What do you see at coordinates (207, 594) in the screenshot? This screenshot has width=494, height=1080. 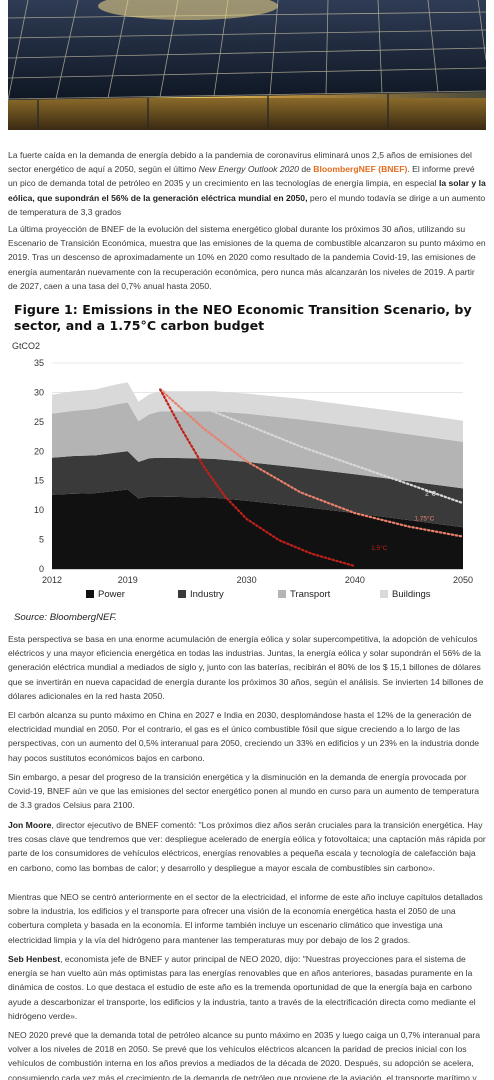 I see `legend-label: Industry` at bounding box center [207, 594].